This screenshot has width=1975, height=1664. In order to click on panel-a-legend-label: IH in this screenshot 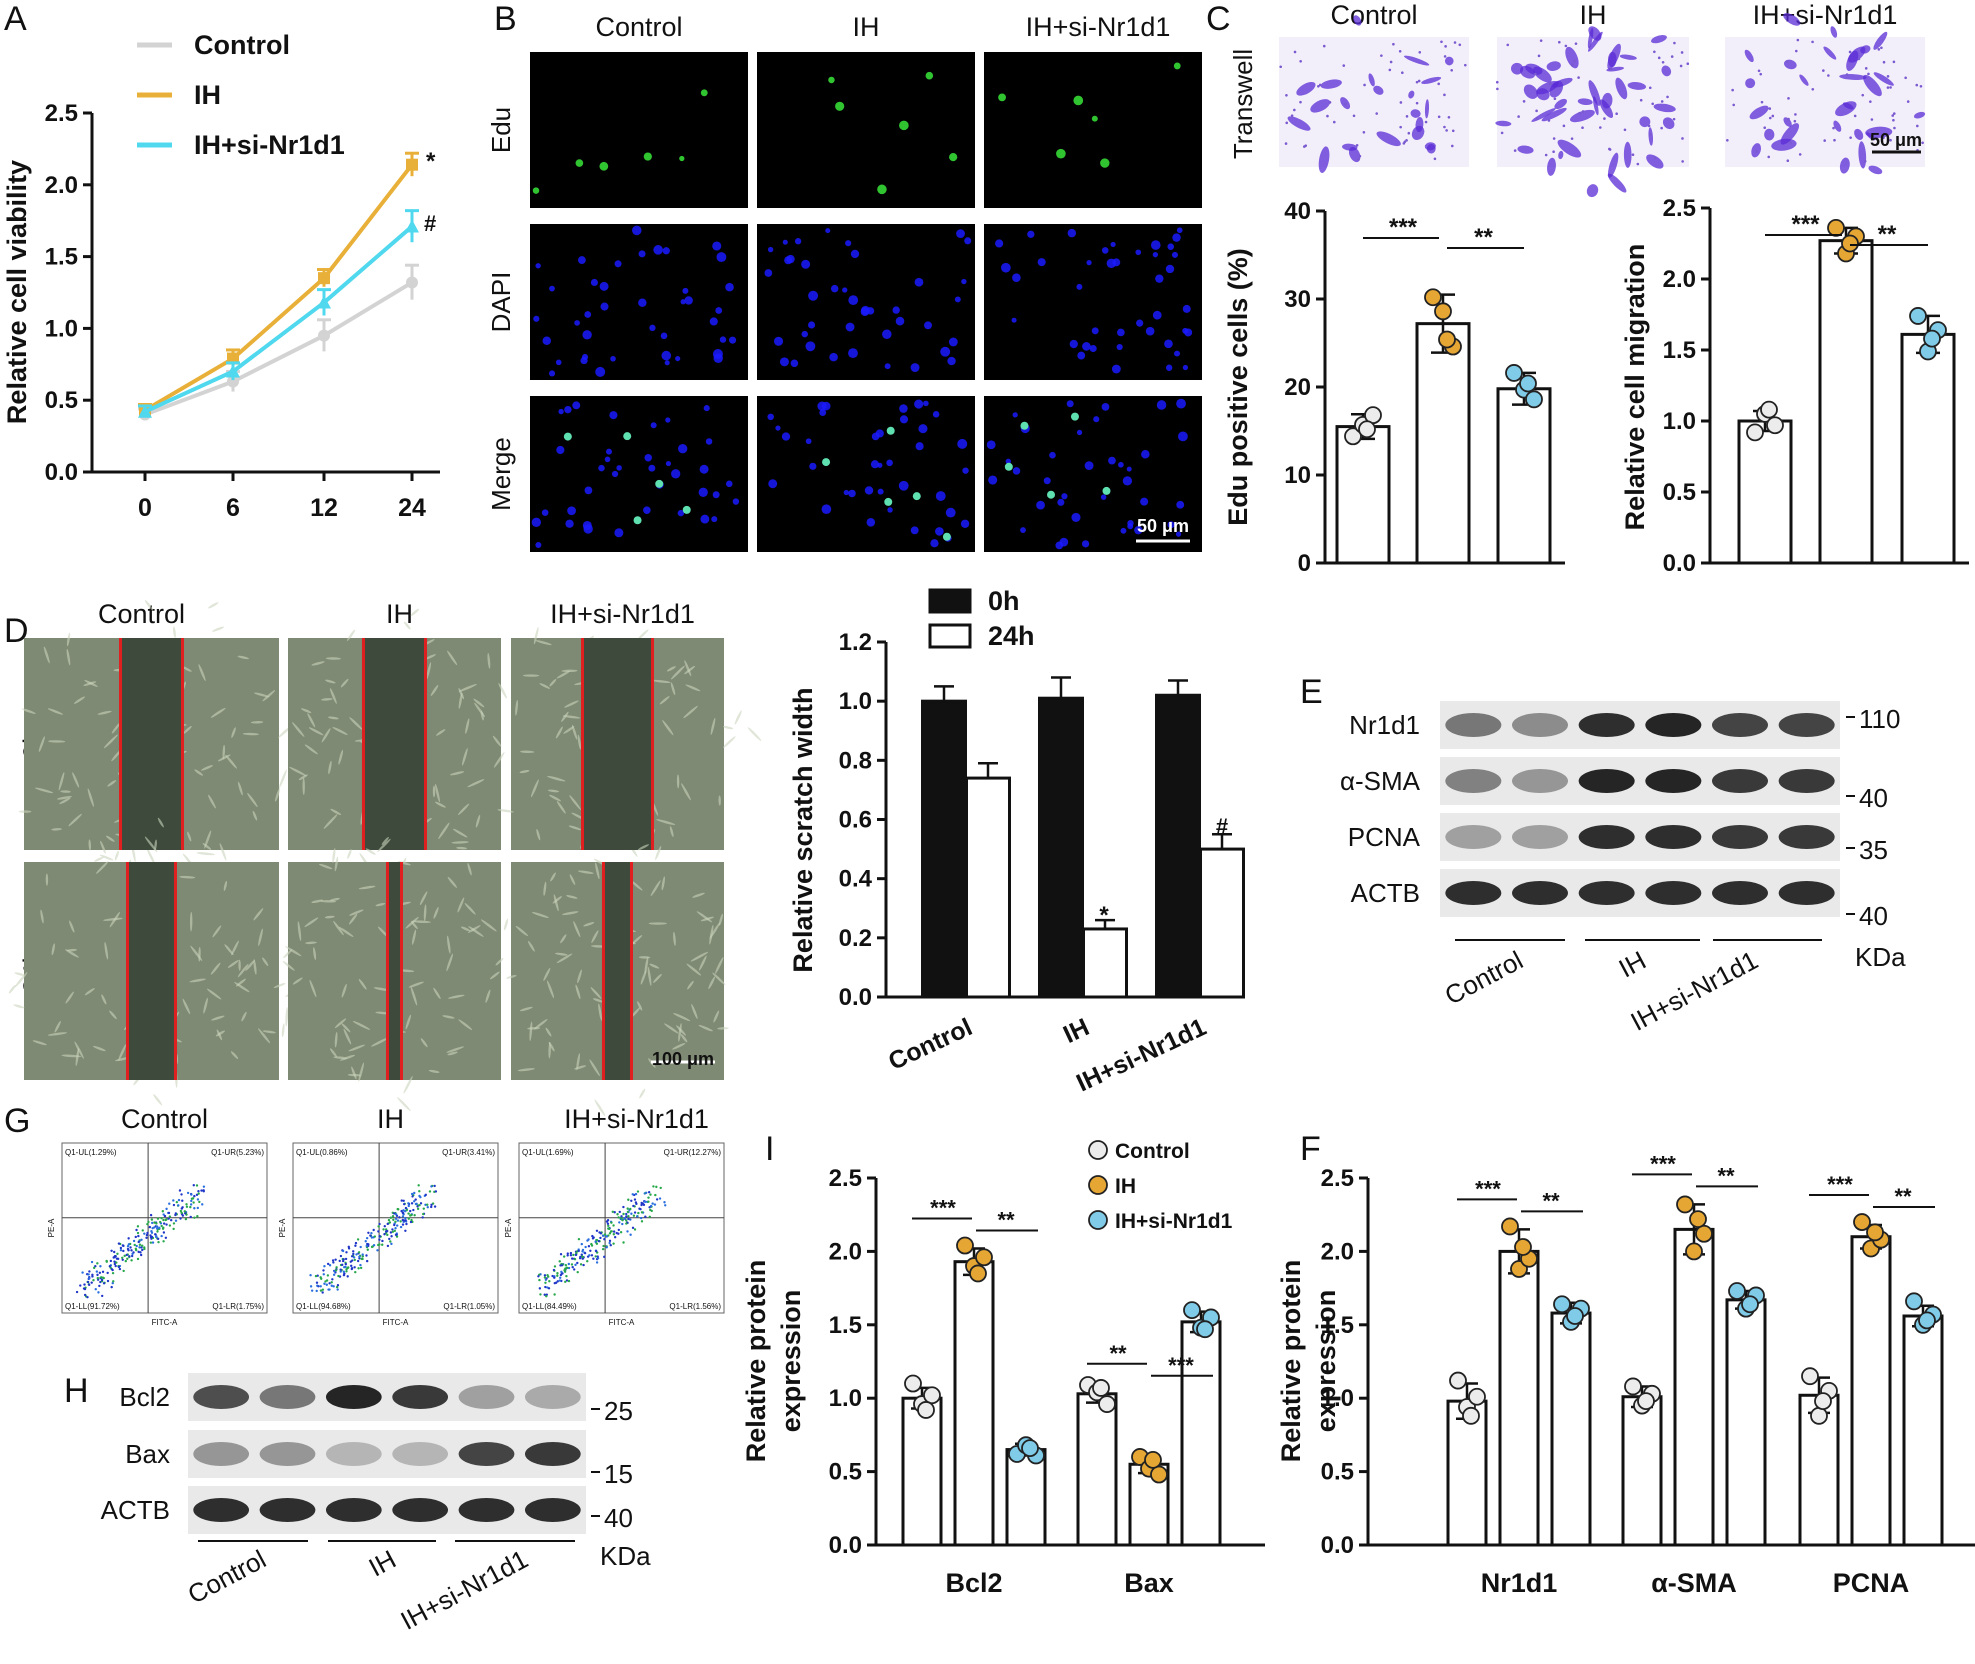, I will do `click(207, 95)`.